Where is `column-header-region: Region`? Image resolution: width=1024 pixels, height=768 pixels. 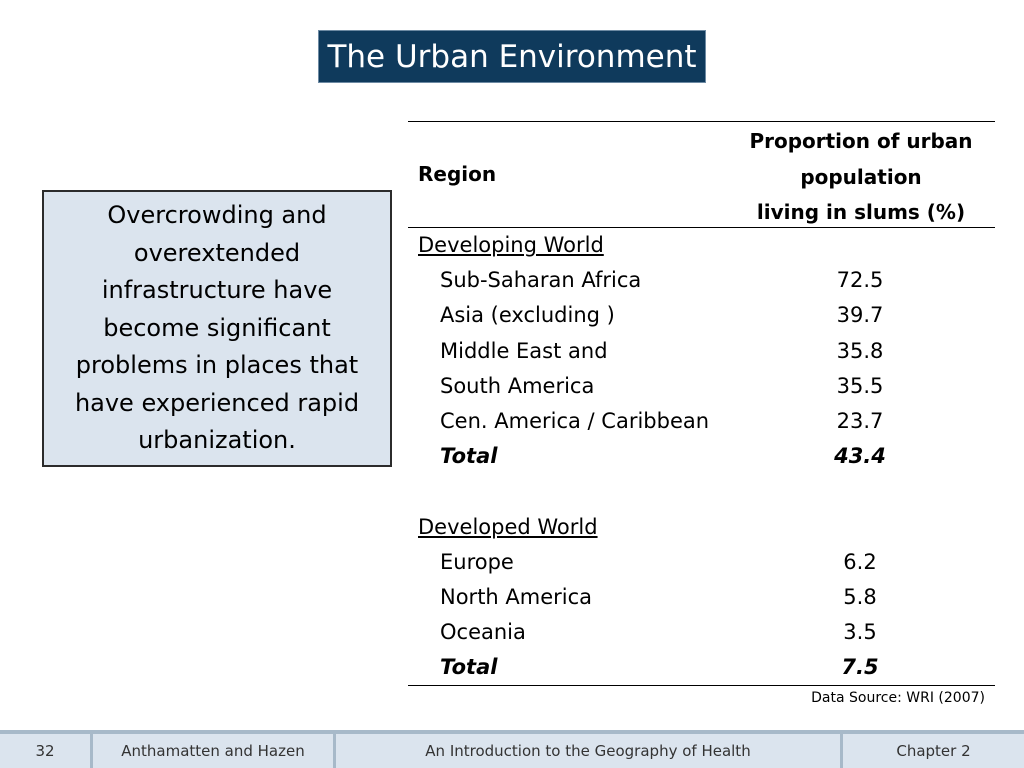 column-header-region: Region is located at coordinates (457, 174).